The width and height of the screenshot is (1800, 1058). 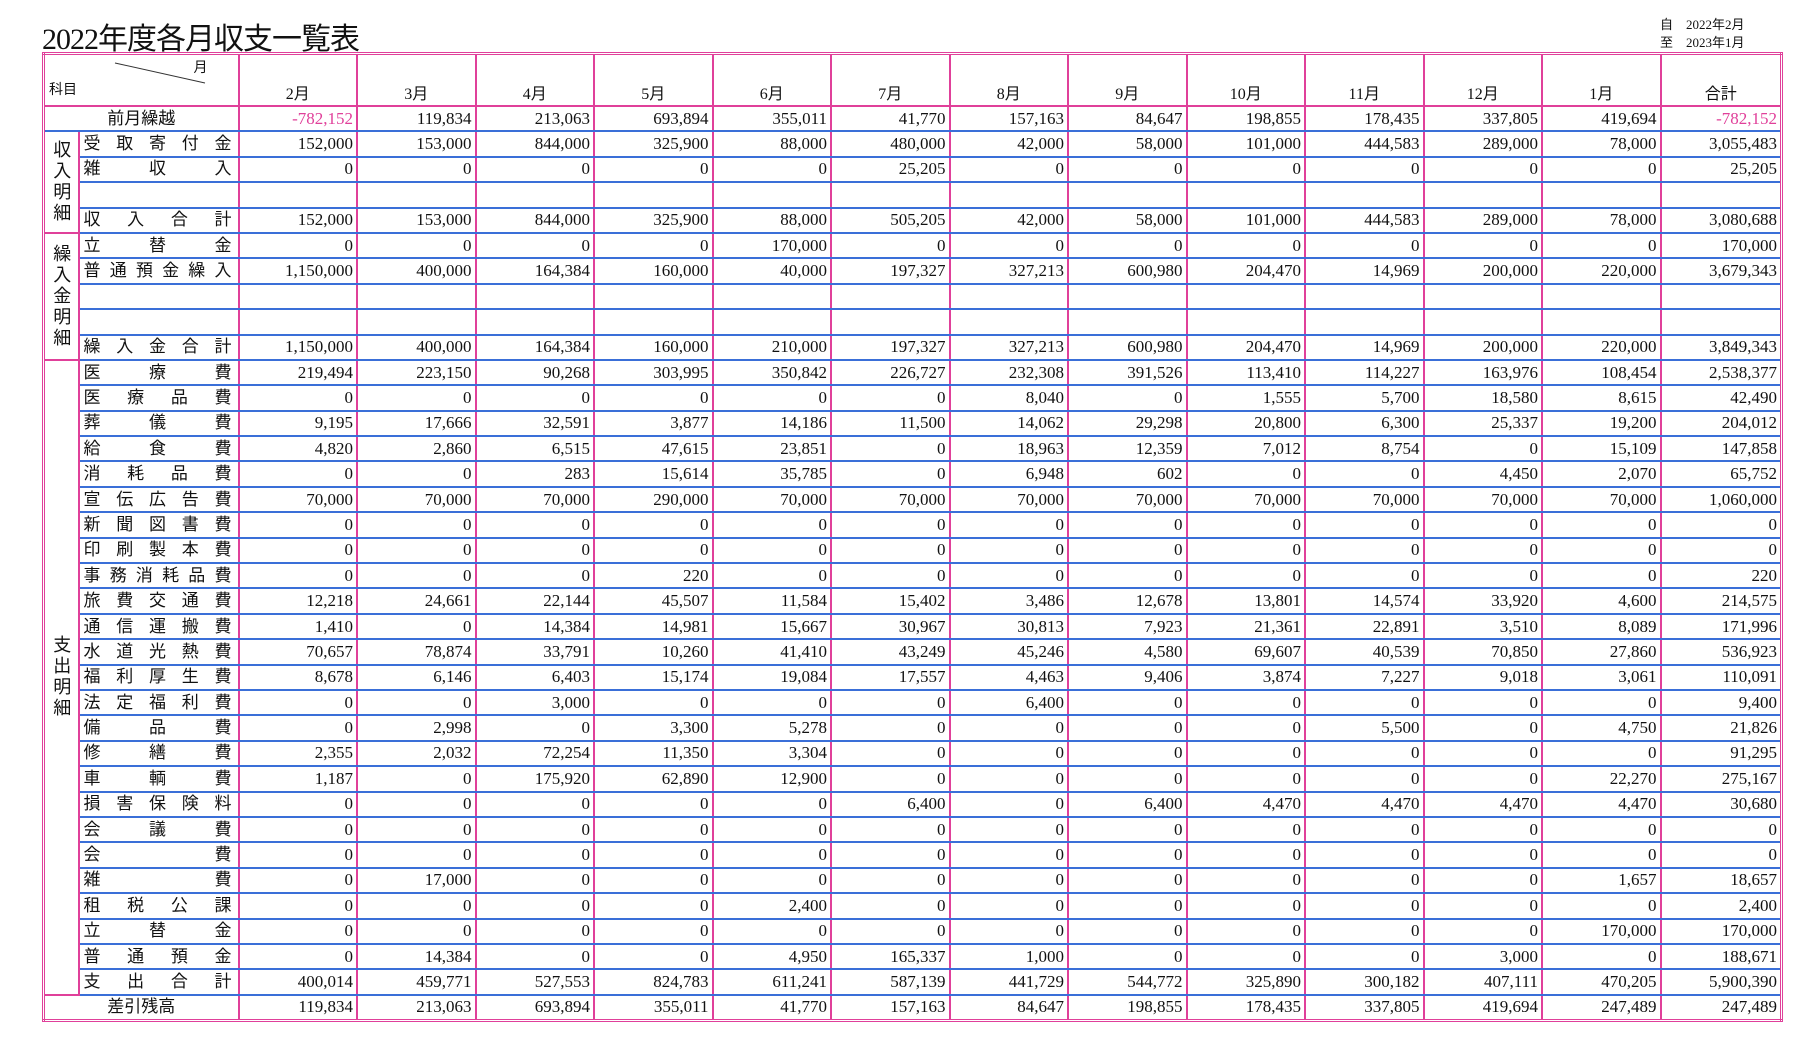 I want to click on value-cell: 536,923, so click(x=1721, y=652).